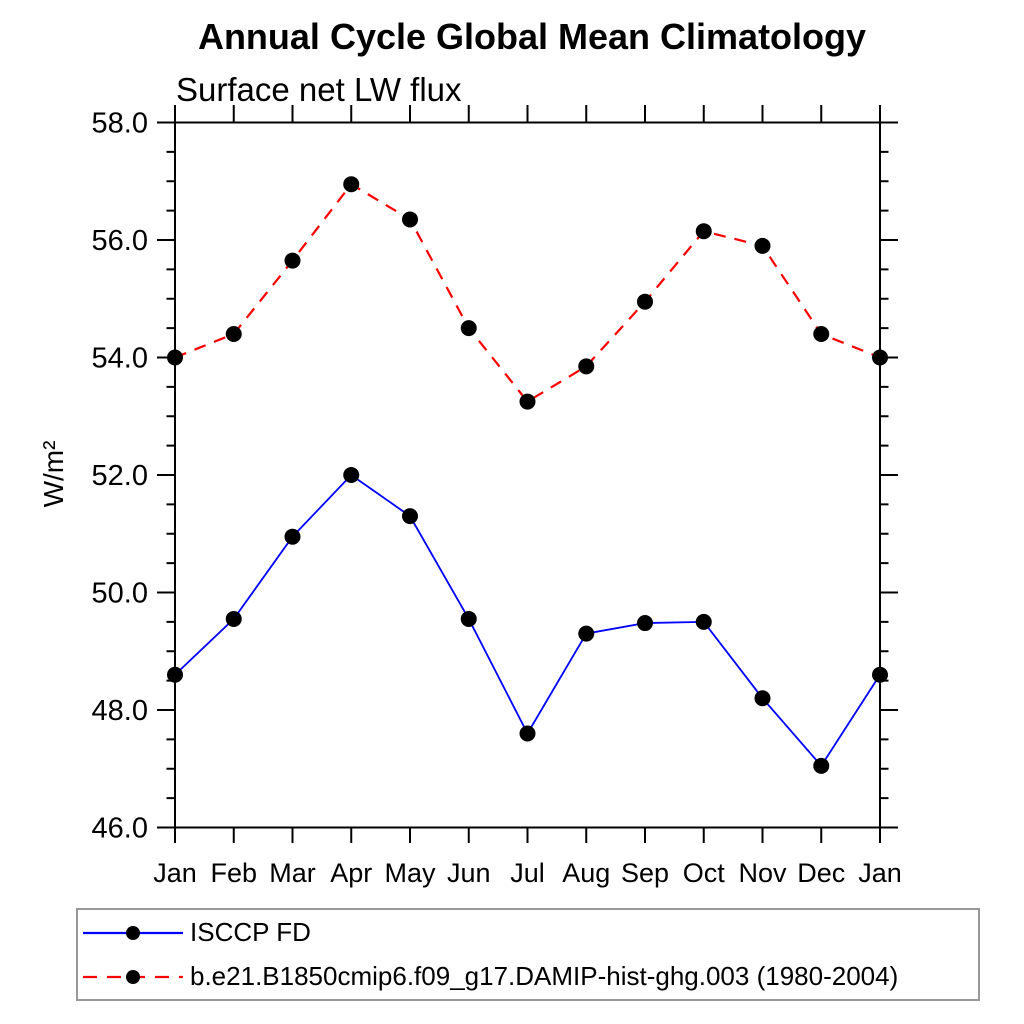  I want to click on x-tick-label: Aug, so click(586, 873).